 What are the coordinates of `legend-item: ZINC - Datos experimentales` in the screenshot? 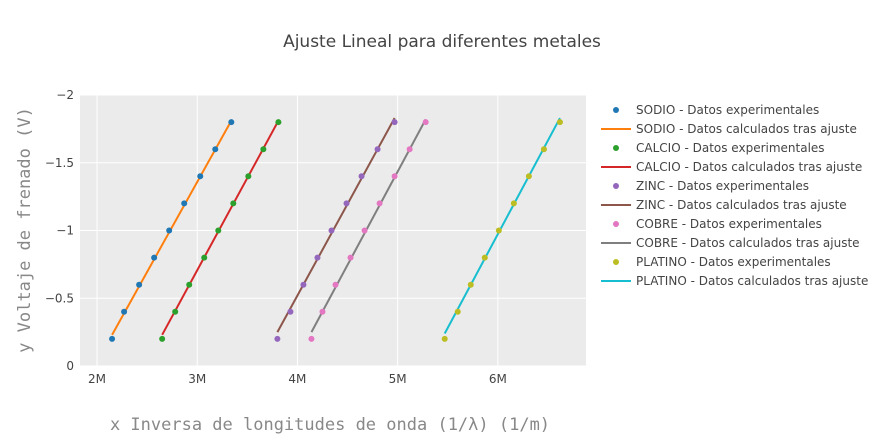 It's located at (711, 186).